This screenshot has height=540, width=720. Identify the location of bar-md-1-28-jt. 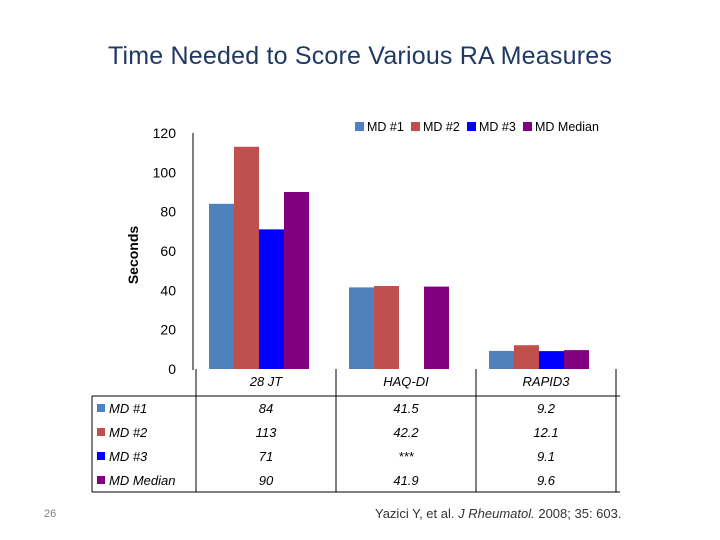
(221, 286).